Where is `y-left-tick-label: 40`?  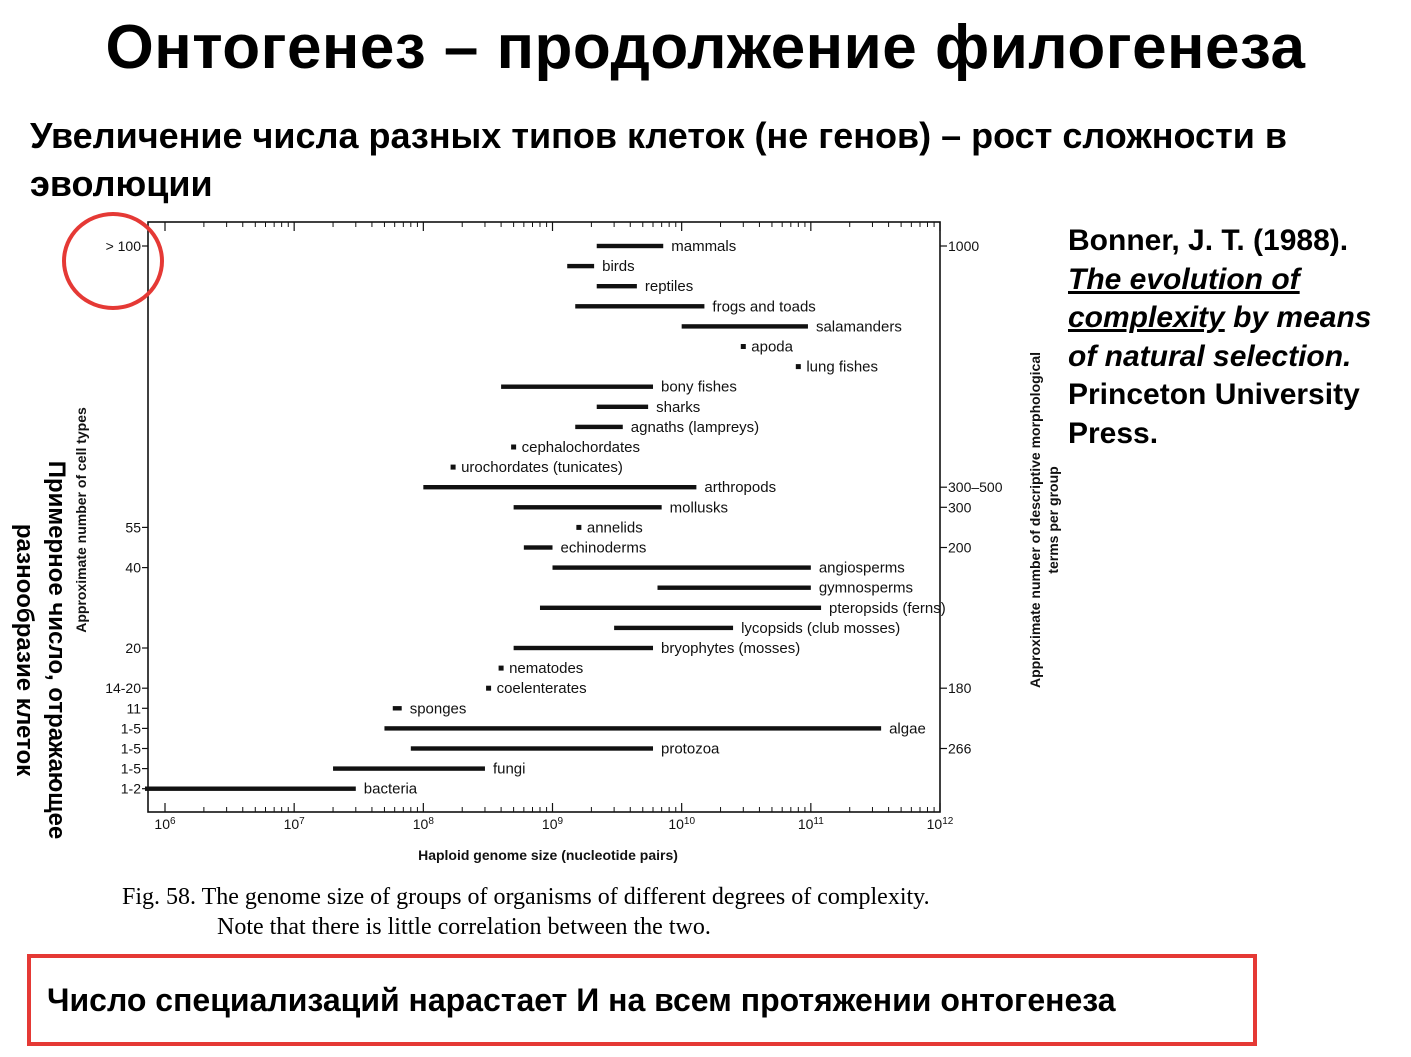 y-left-tick-label: 40 is located at coordinates (133, 568).